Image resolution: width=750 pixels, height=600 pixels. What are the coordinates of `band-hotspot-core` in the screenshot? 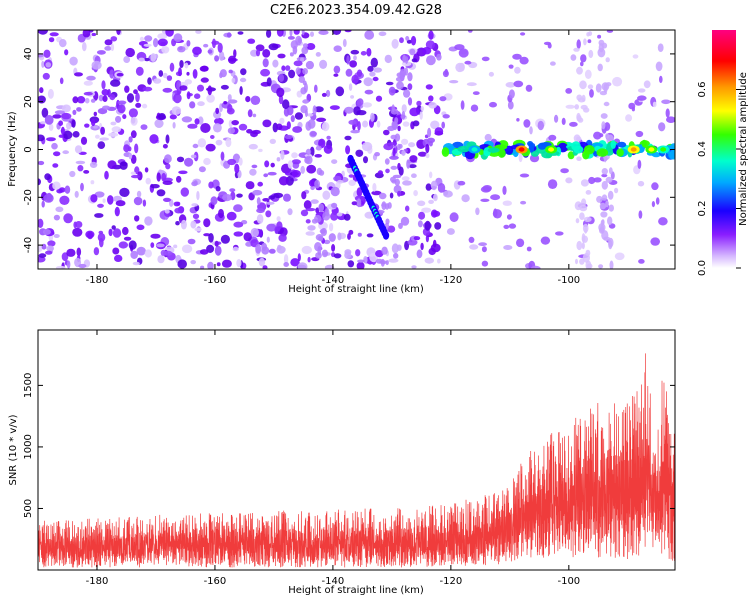 It's located at (551, 149).